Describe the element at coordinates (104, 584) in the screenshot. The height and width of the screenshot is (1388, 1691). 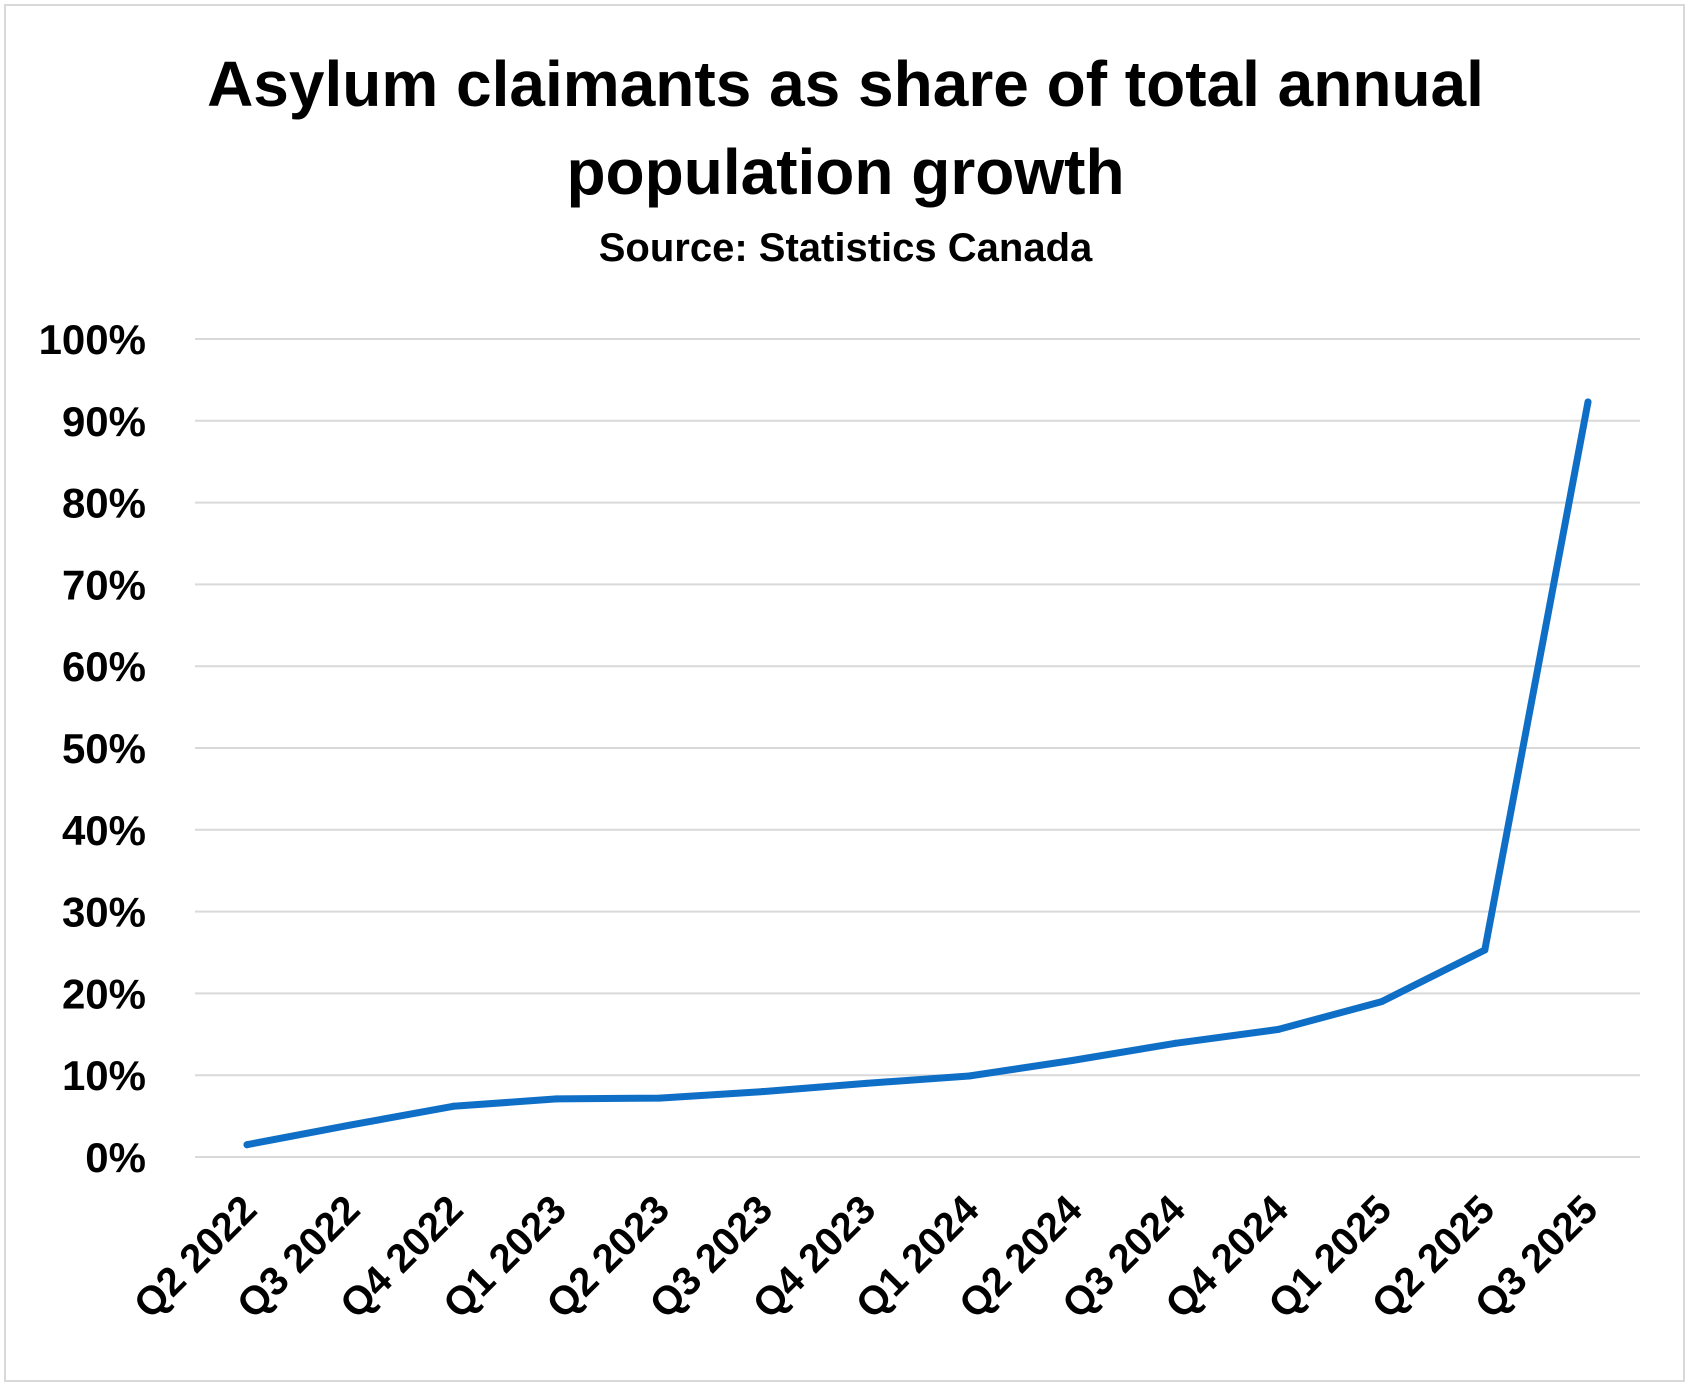
I see `y-tick-label: 70%` at that location.